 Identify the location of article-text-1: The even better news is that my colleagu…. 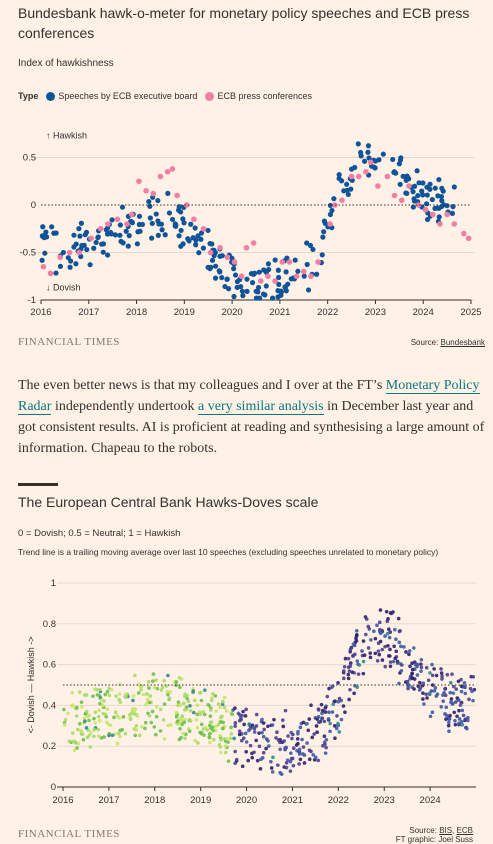
(202, 385).